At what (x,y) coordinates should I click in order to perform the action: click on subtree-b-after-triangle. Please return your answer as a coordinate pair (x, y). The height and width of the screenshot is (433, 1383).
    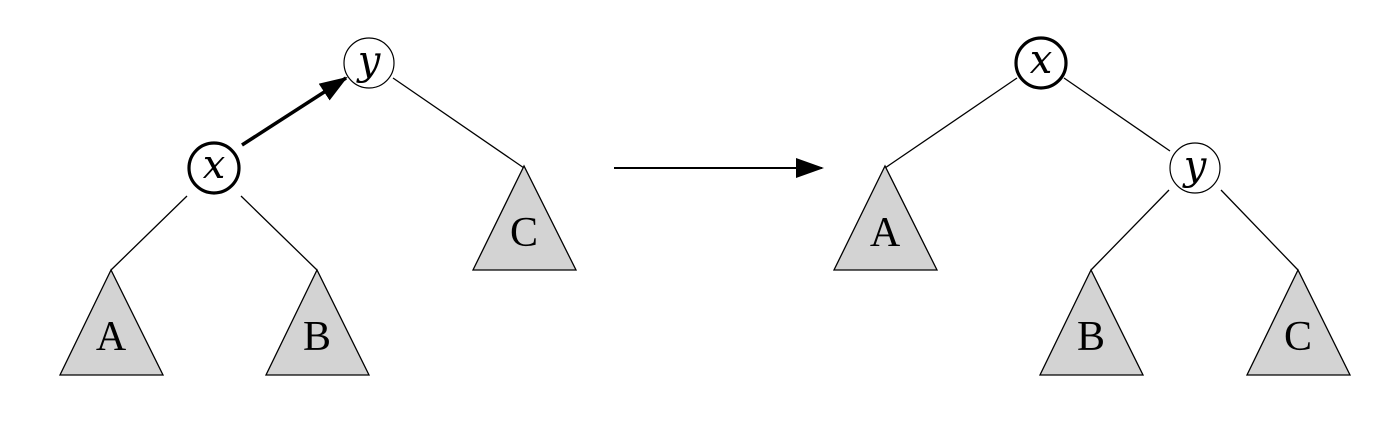
    Looking at the image, I should click on (1091, 322).